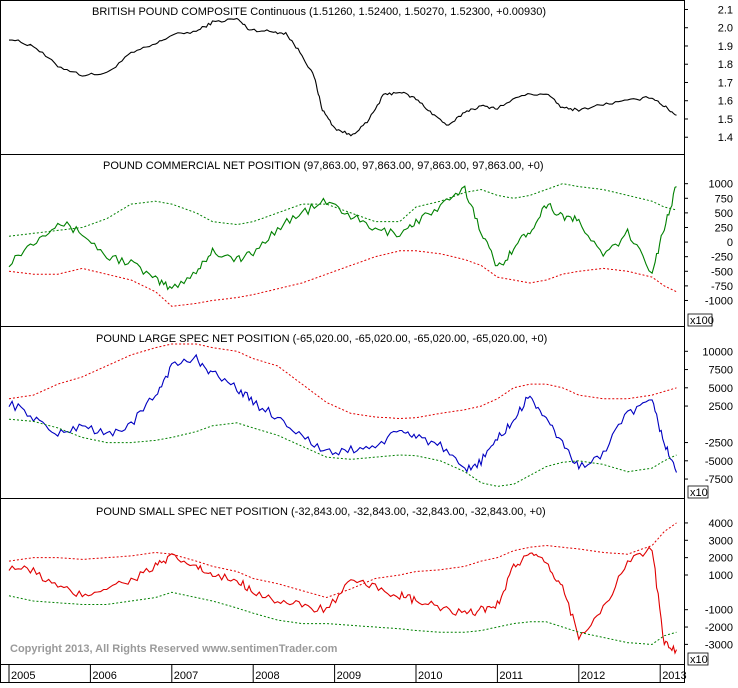 The height and width of the screenshot is (688, 738). I want to click on large-spec-y-tick-label: 5000, so click(721, 389).